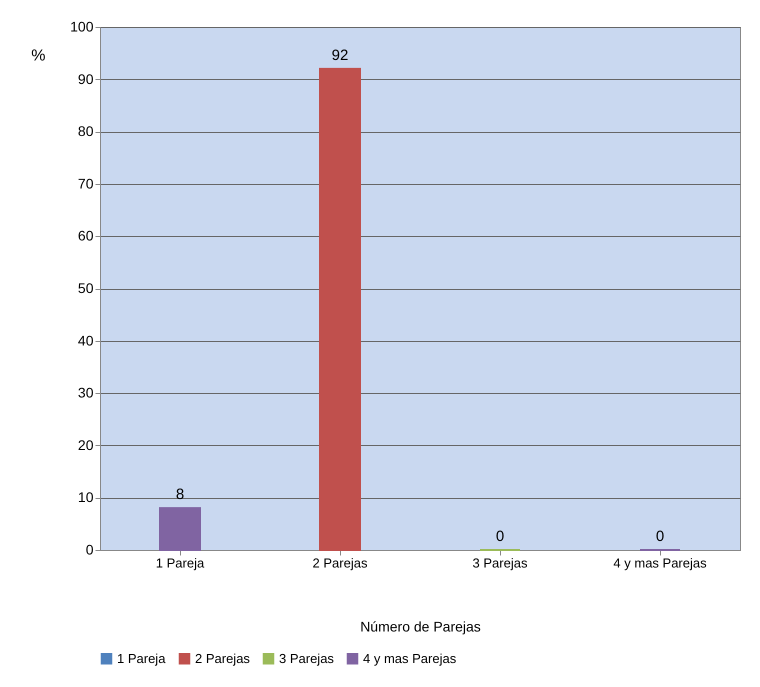 The height and width of the screenshot is (687, 760). What do you see at coordinates (340, 563) in the screenshot?
I see `x-tick-label: 2 Parejas` at bounding box center [340, 563].